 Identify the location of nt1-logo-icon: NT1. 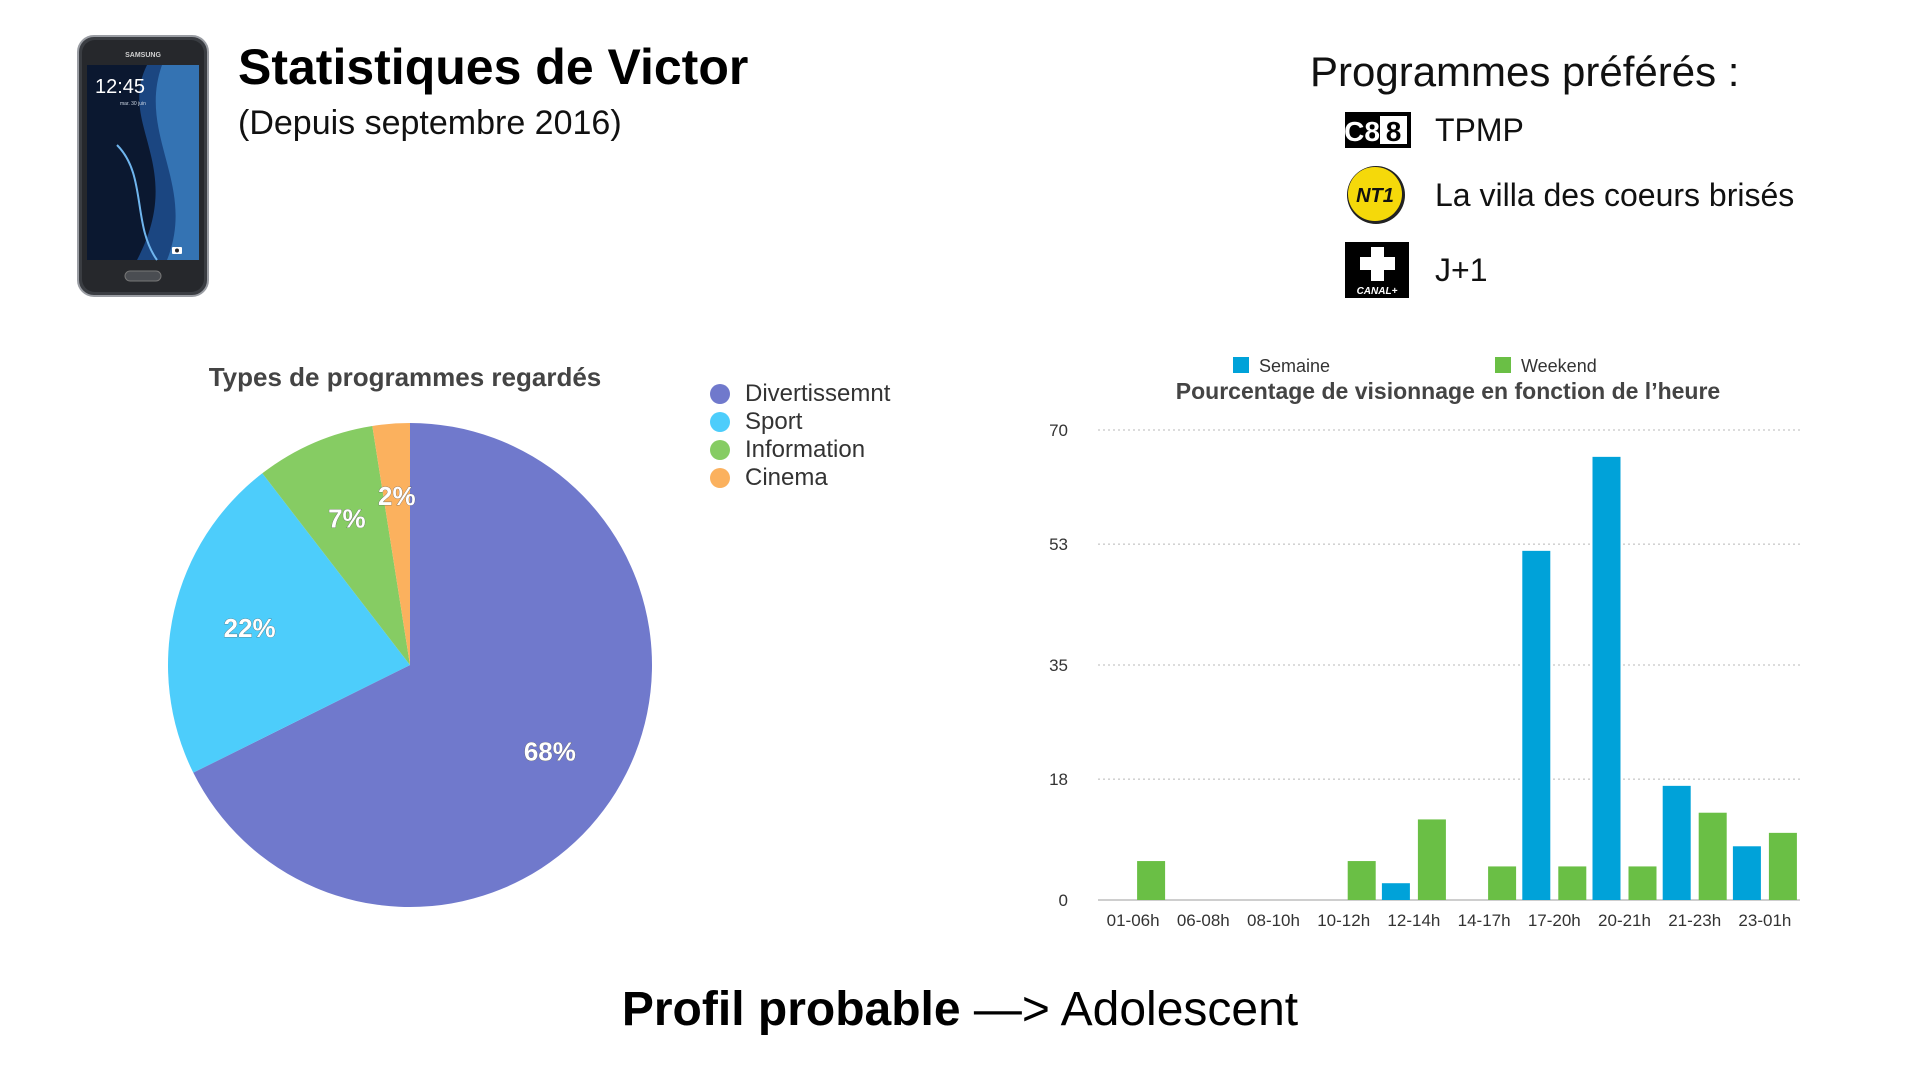
(1379, 195).